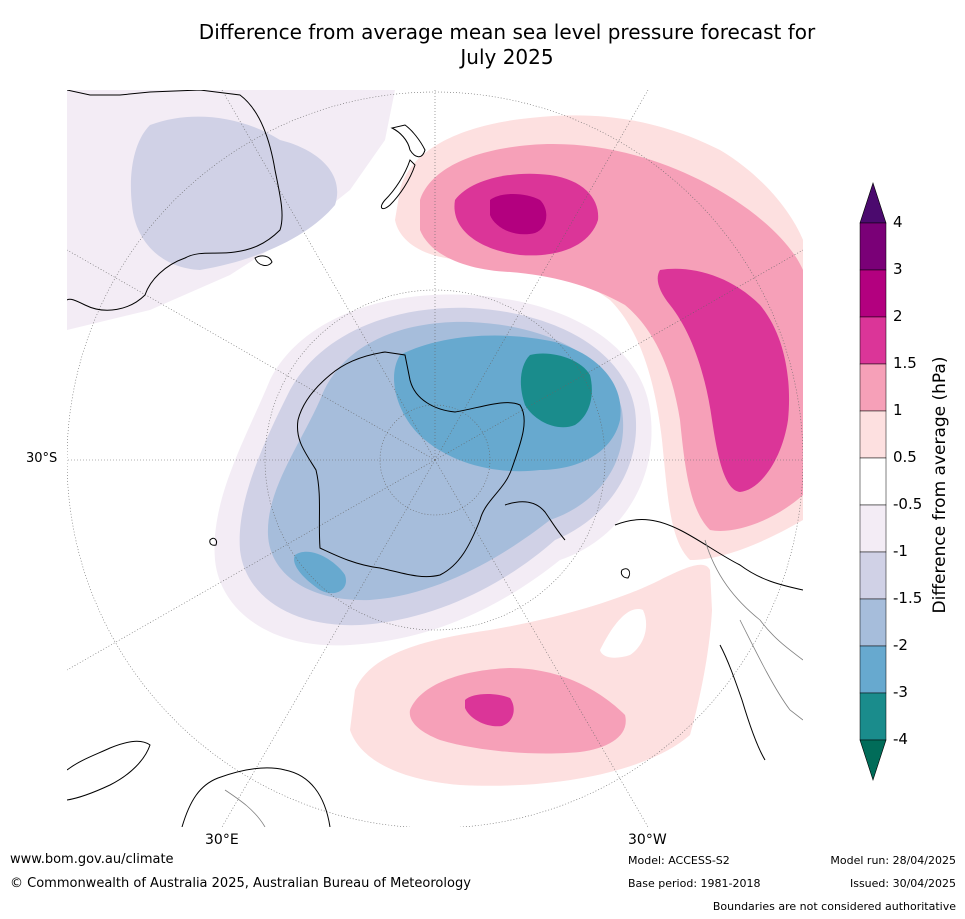 The image size is (965, 919). What do you see at coordinates (109, 770) in the screenshot?
I see `madagascar-coast` at bounding box center [109, 770].